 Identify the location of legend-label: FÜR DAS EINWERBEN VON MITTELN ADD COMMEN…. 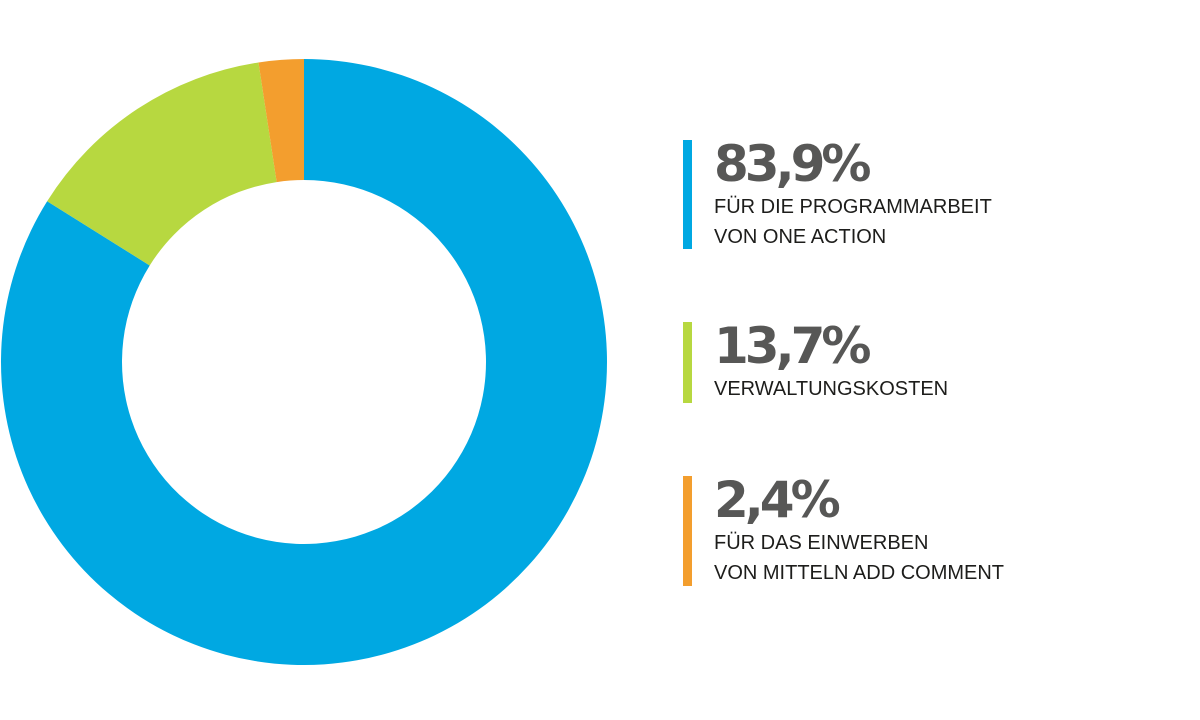
(859, 558).